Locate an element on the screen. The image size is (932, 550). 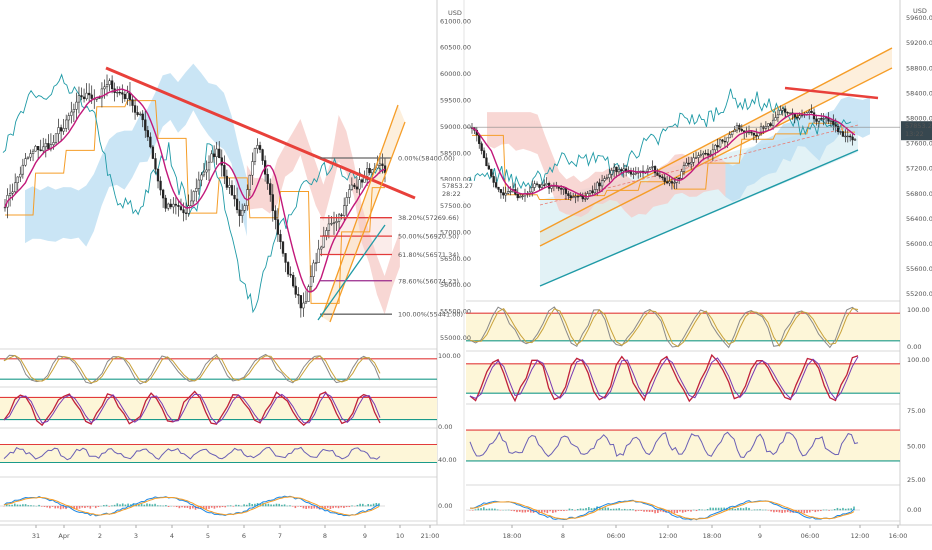
channel-upper-line is located at coordinates (716, 157).